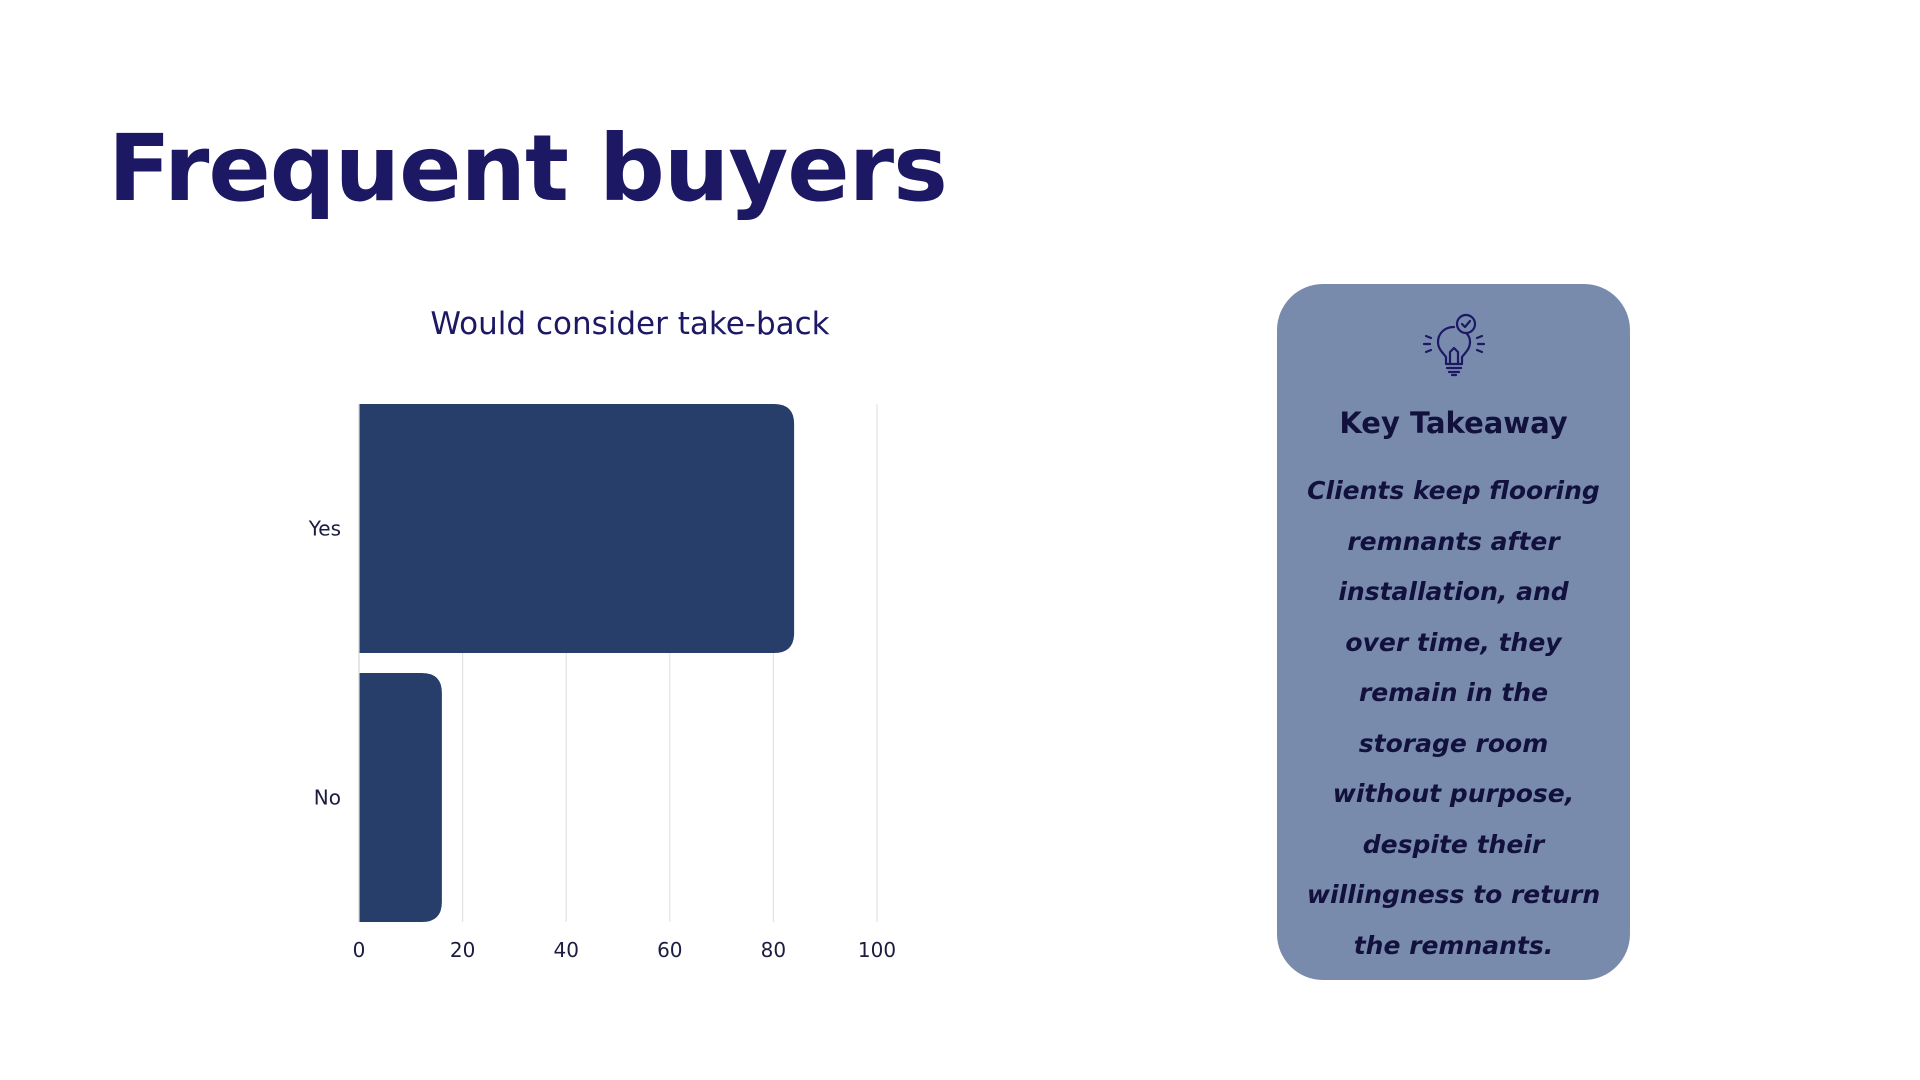 This screenshot has width=1920, height=1080. What do you see at coordinates (1453, 345) in the screenshot?
I see `lightbulb-check-icon` at bounding box center [1453, 345].